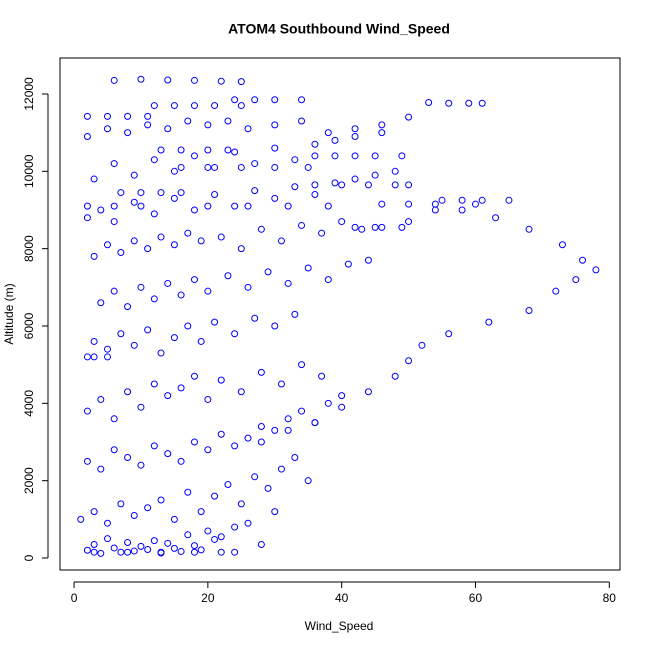 The image size is (650, 650). What do you see at coordinates (9, 313) in the screenshot?
I see `y-axis-label: Altitude (m)` at bounding box center [9, 313].